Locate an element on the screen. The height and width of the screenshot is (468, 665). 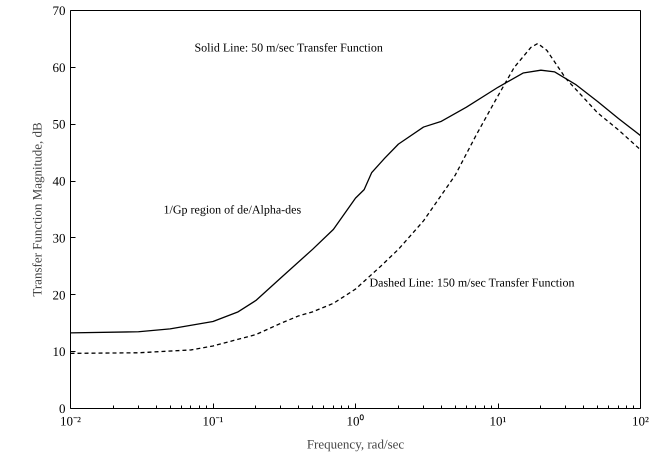
x-tick-label: 10¹ is located at coordinates (498, 421).